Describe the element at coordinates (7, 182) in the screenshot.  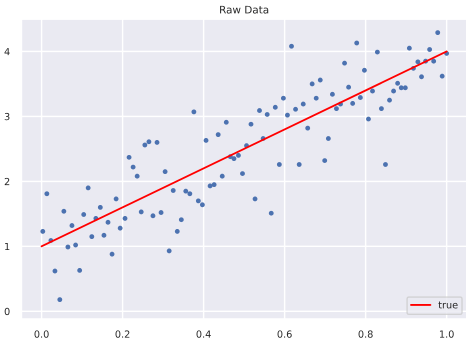
I see `y-tick-label: 2` at that location.